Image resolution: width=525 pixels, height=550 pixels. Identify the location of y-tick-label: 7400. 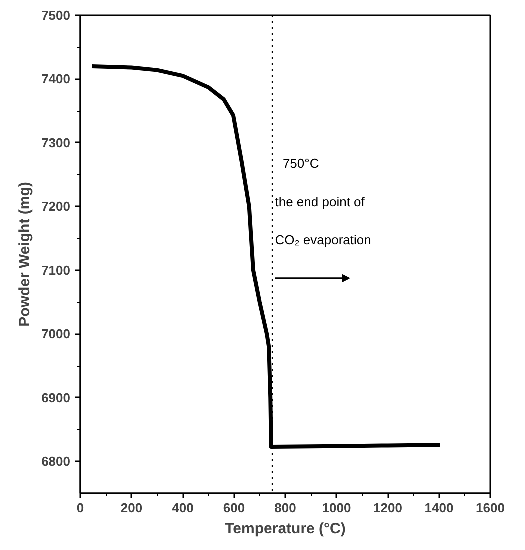
(56, 79).